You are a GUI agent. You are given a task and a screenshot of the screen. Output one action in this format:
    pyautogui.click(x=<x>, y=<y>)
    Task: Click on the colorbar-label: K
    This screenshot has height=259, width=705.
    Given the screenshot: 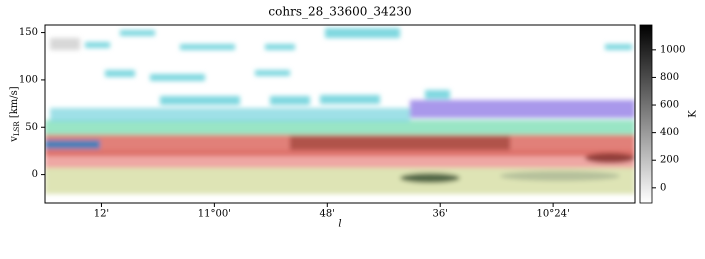 What is the action you would take?
    pyautogui.click(x=693, y=114)
    